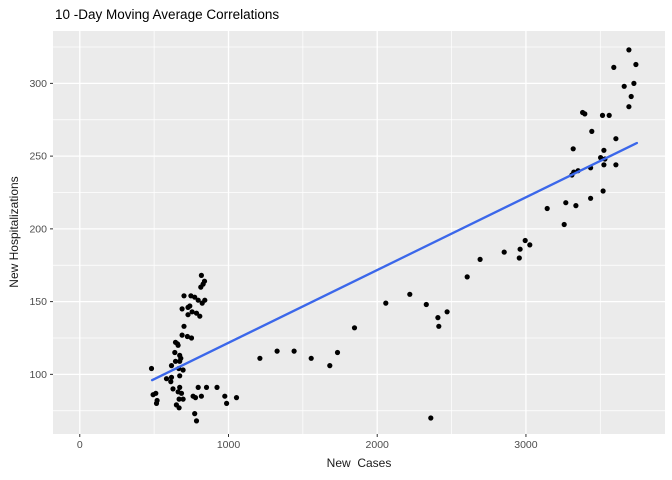 The width and height of the screenshot is (672, 480). I want to click on x-tick-label: 1000, so click(229, 445).